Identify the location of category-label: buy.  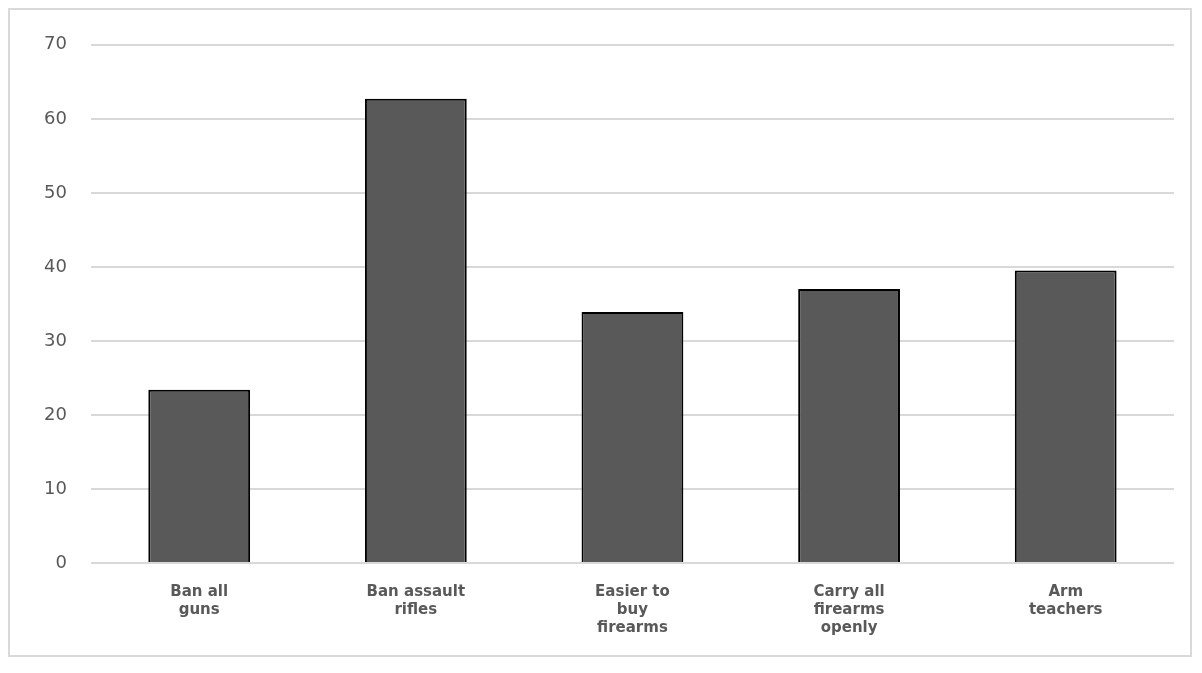
(632, 608).